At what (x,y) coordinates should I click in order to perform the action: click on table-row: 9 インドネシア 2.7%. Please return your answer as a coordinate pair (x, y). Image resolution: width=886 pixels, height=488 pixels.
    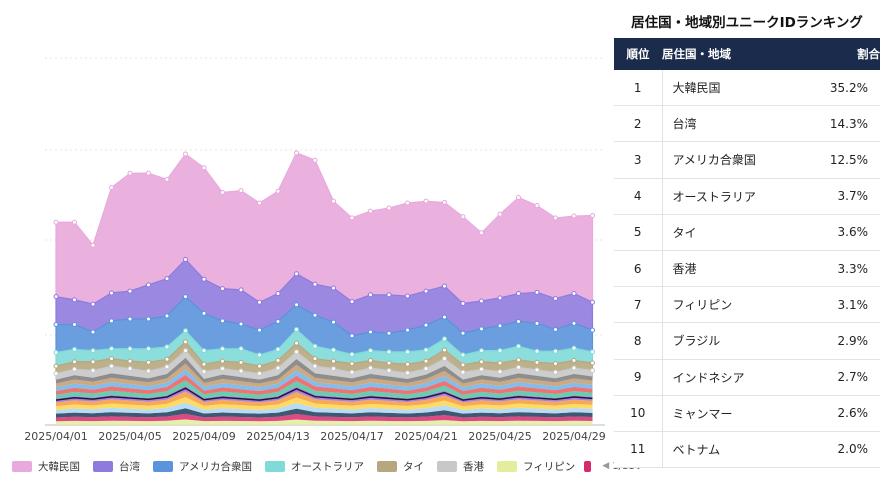
    Looking at the image, I should click on (747, 377).